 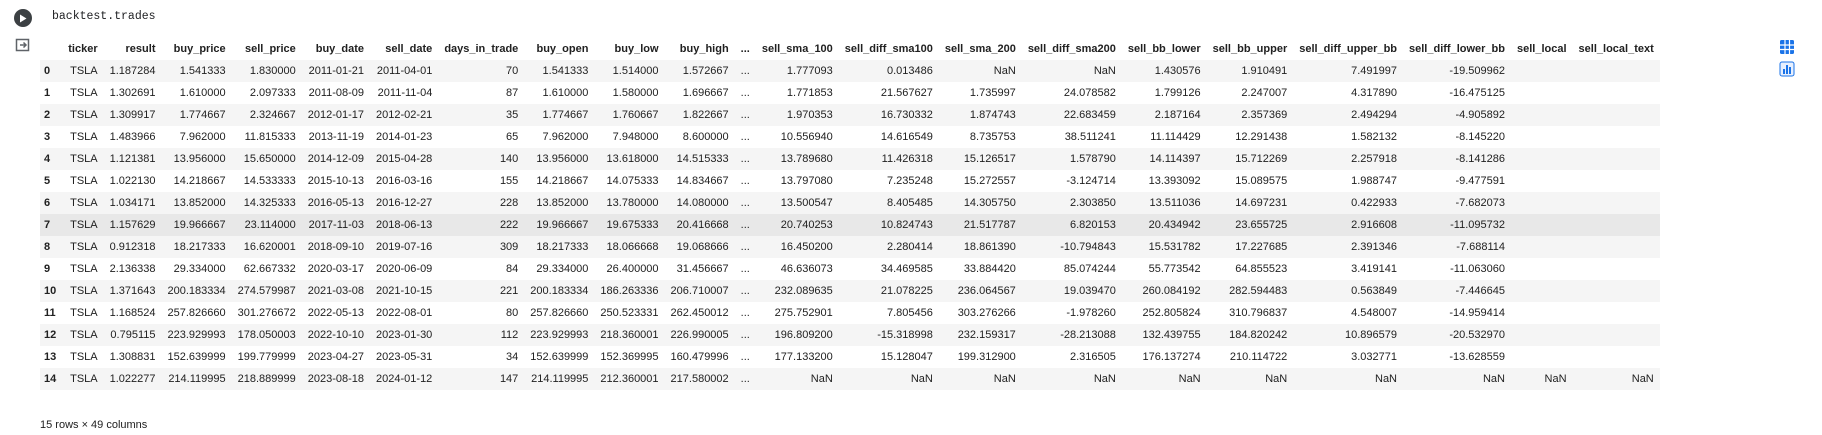 What do you see at coordinates (906, 291) in the screenshot?
I see `table-cell: 21.078225` at bounding box center [906, 291].